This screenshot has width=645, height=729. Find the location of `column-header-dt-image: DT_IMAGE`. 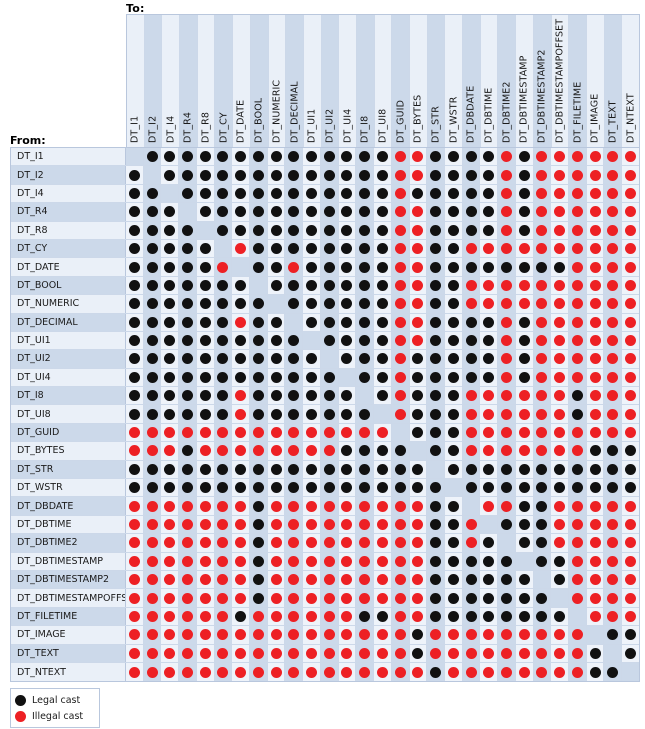

column-header-dt-image: DT_IMAGE is located at coordinates (595, 81).